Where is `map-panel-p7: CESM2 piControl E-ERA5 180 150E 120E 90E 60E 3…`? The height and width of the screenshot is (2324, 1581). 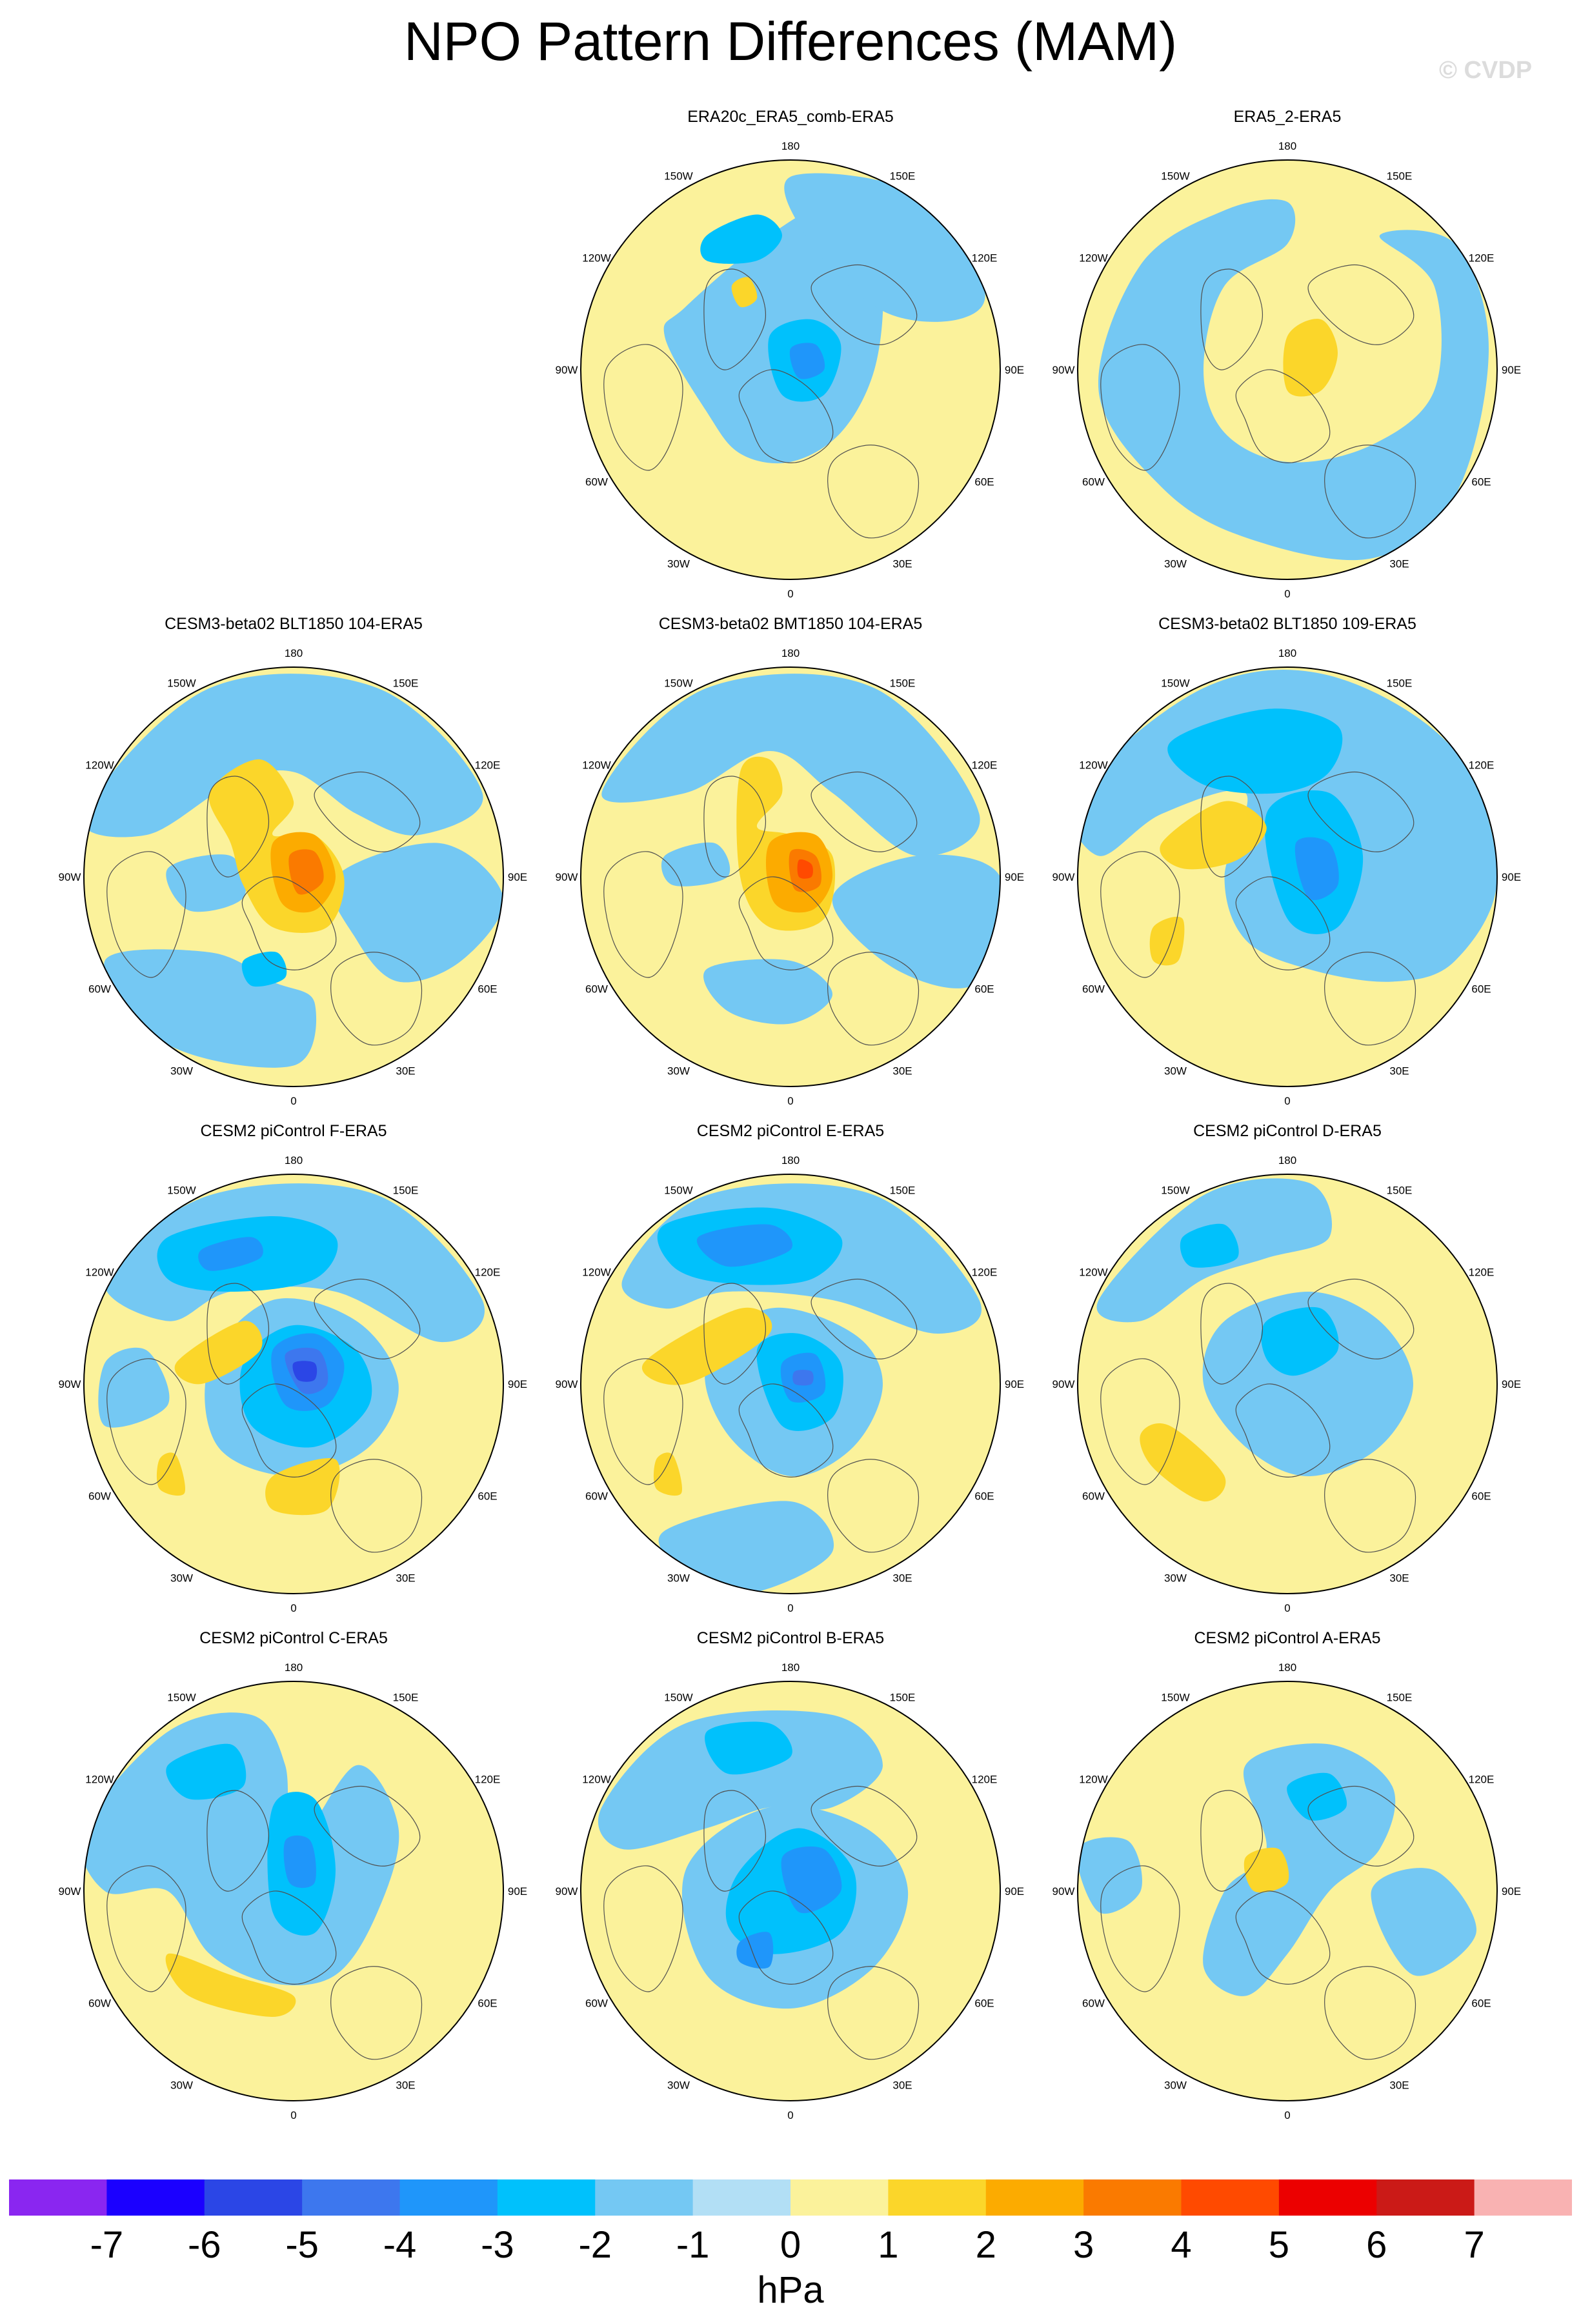 map-panel-p7: CESM2 piControl E-ERA5 180 150E 120E 90E 60E 3… is located at coordinates (790, 1372).